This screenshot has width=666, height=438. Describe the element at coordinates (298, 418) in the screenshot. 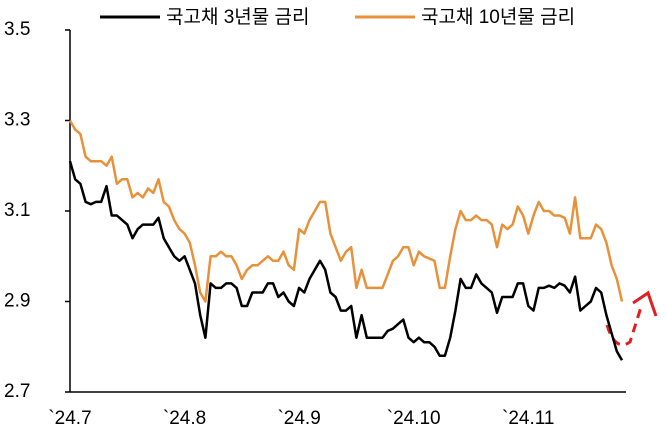

I see `x-tick-label: `24.9` at that location.